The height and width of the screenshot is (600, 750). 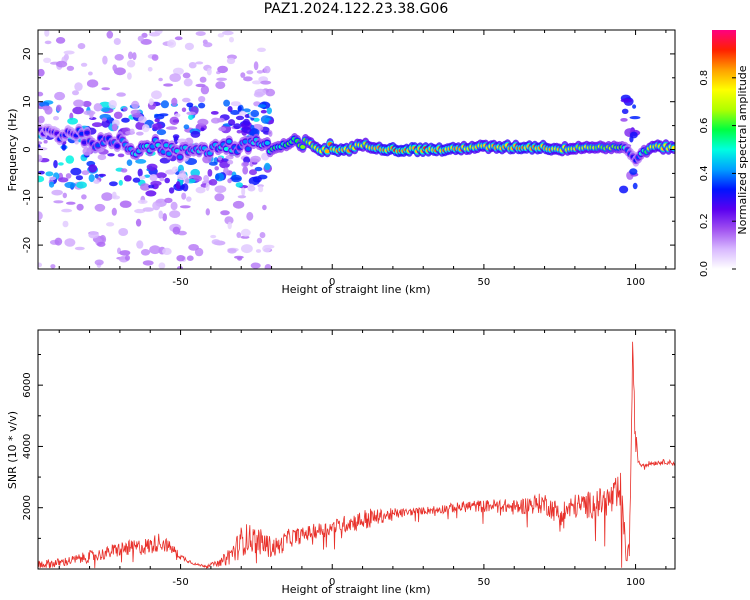 What do you see at coordinates (27, 507) in the screenshot?
I see `y-tick-label: 2000` at bounding box center [27, 507].